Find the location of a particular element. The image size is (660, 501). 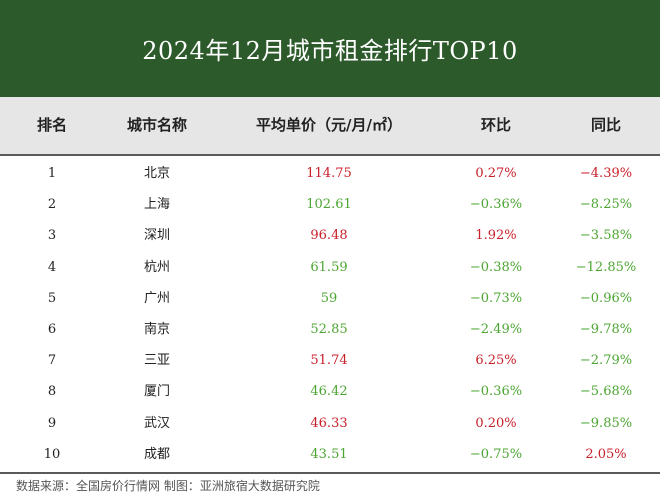

yoy-cell: 2.05% is located at coordinates (606, 454).